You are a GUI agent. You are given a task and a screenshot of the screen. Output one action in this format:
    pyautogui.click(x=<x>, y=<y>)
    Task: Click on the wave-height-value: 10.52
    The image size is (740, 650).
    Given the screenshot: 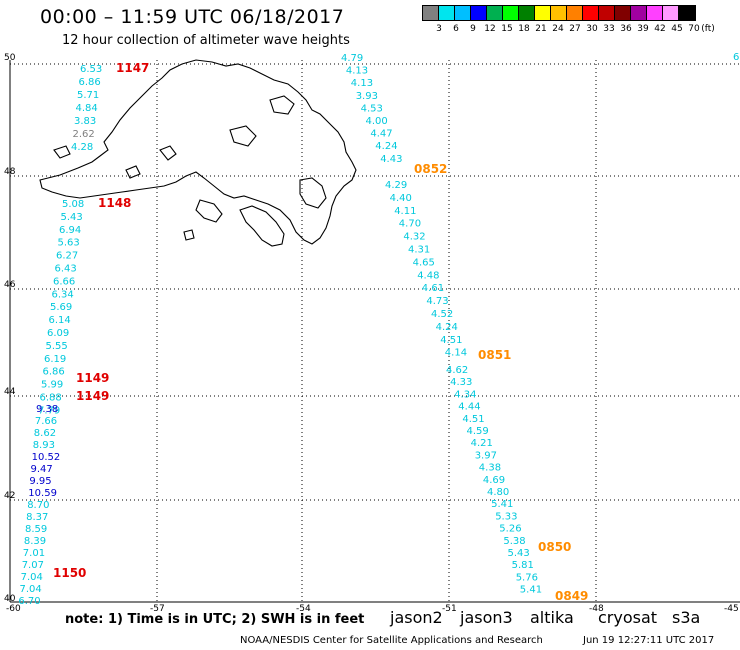 What is the action you would take?
    pyautogui.click(x=46, y=457)
    